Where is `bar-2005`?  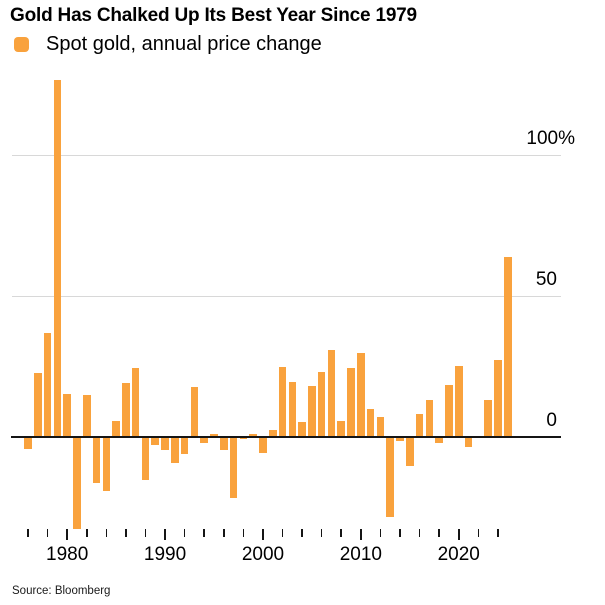
bar-2005 is located at coordinates (312, 411).